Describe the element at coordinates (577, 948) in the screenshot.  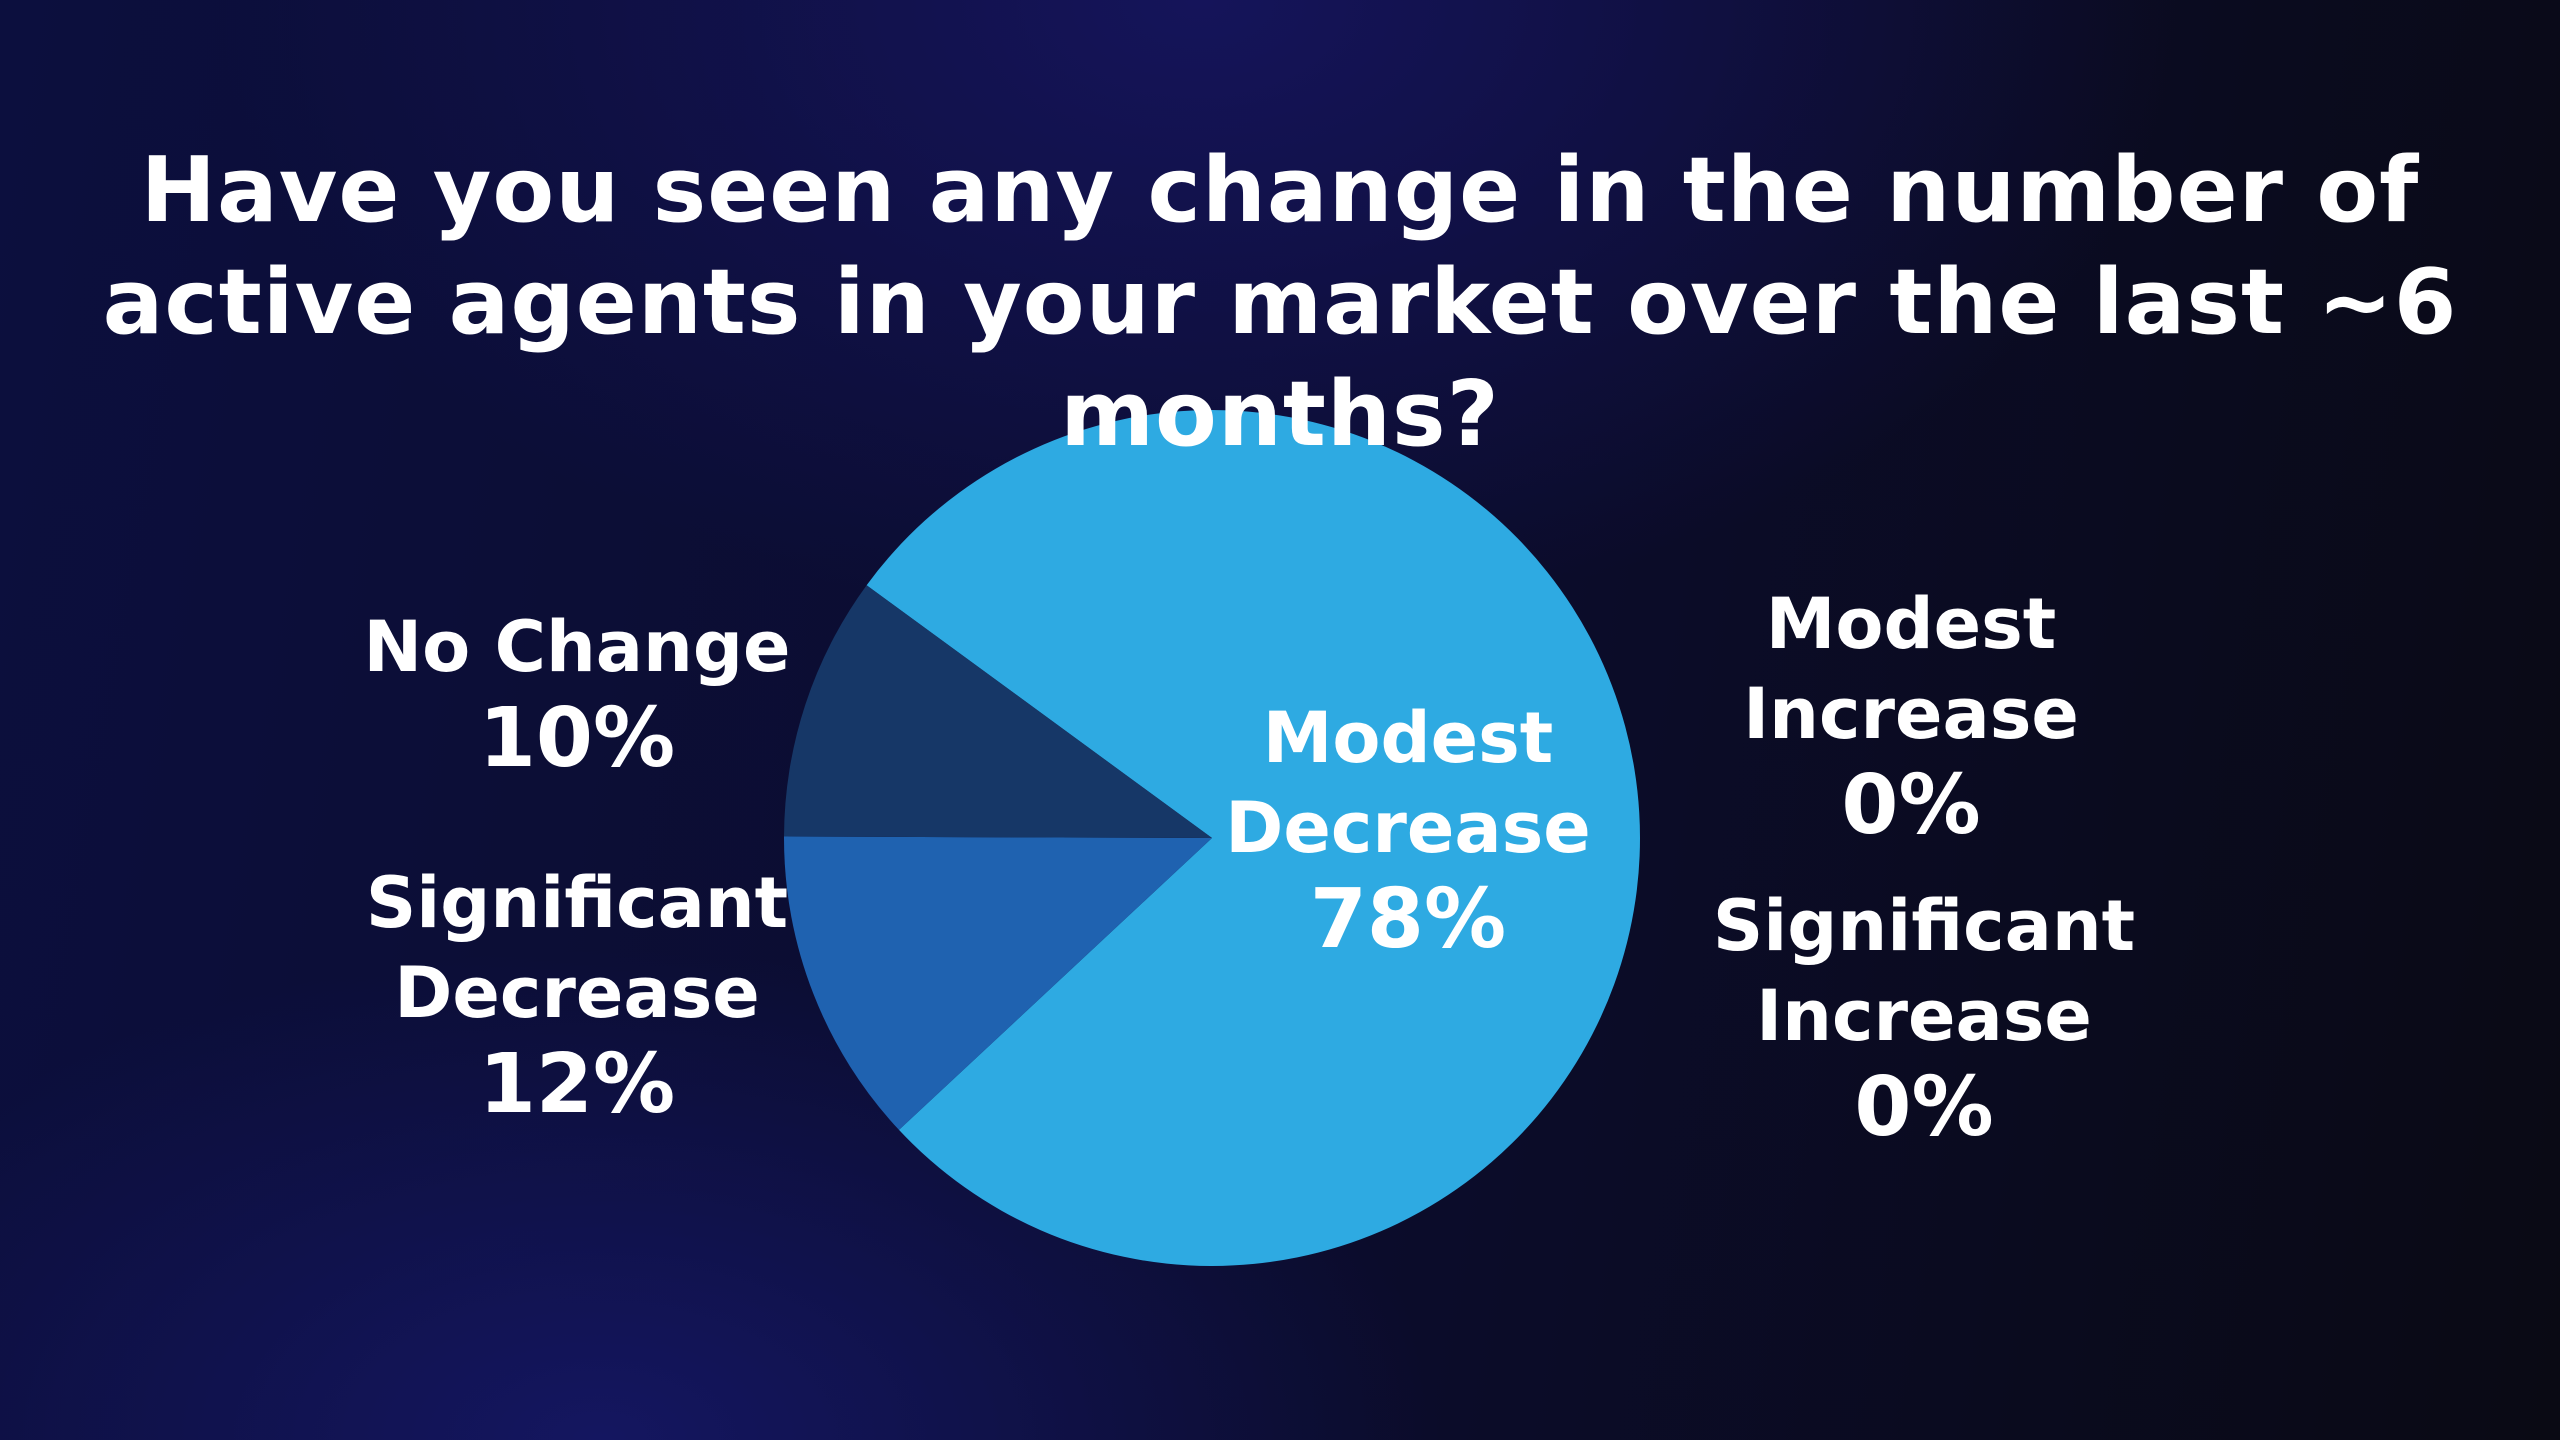
I see `category-label: Significant Decrease` at that location.